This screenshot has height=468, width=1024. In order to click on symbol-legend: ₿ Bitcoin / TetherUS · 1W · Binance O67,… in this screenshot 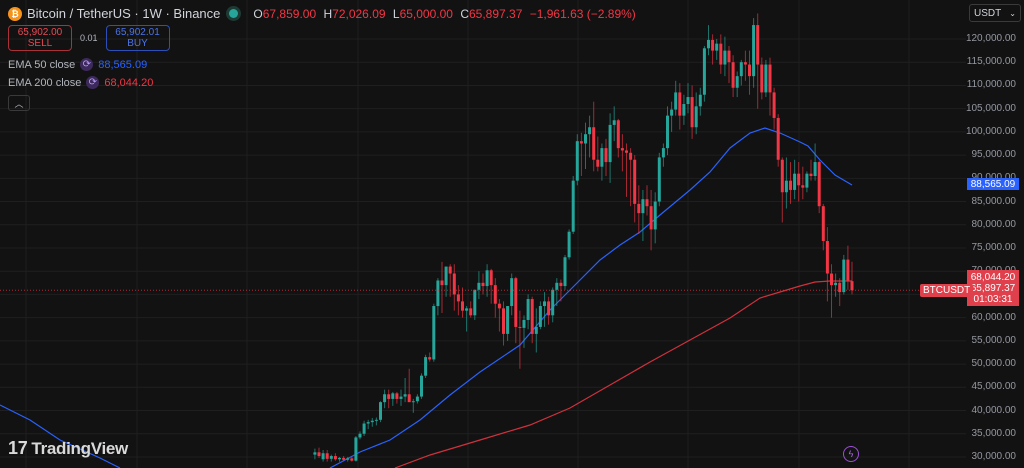, I will do `click(322, 13)`.